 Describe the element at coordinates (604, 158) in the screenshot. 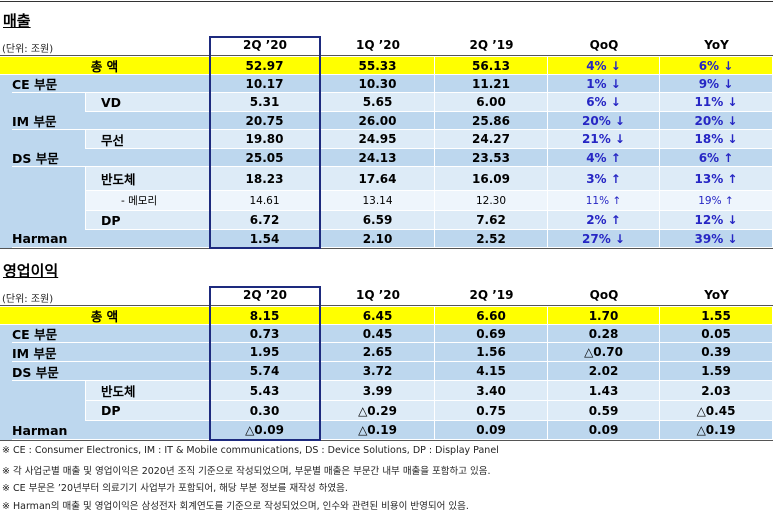

I see `cell: 4% ↑` at that location.